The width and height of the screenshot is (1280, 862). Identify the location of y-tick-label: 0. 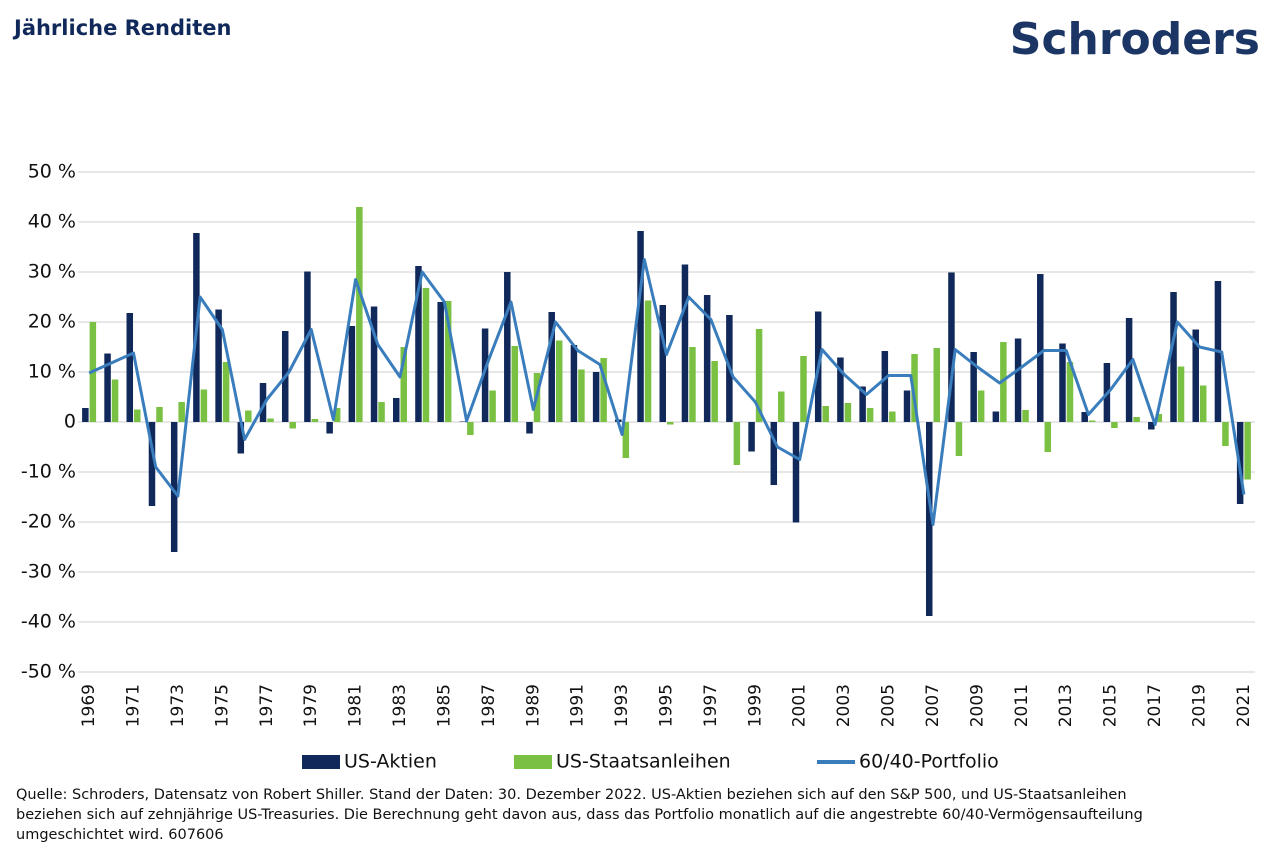
(70, 422).